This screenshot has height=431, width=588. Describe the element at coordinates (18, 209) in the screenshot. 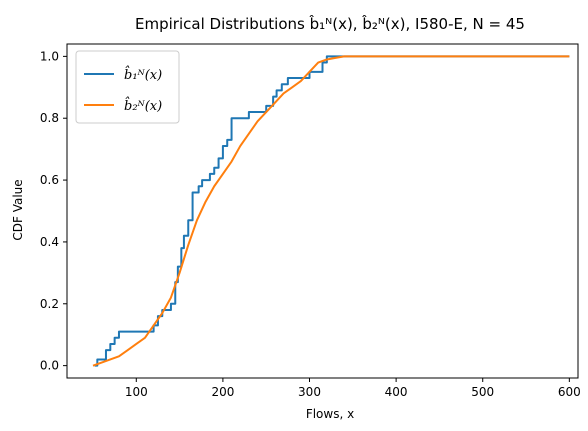

I see `y-axis-label: CDF Value` at that location.